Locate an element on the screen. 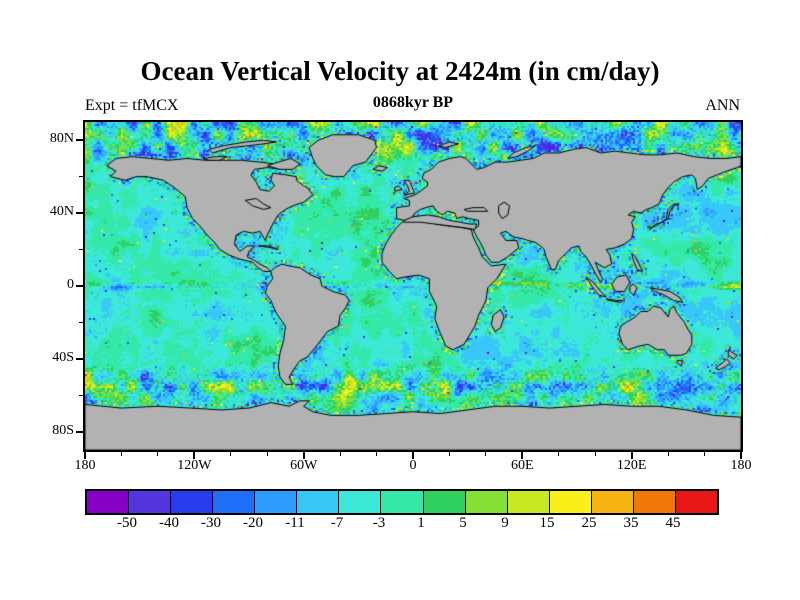 The image size is (800, 600). lat-tick-label: 80N is located at coordinates (61, 139).